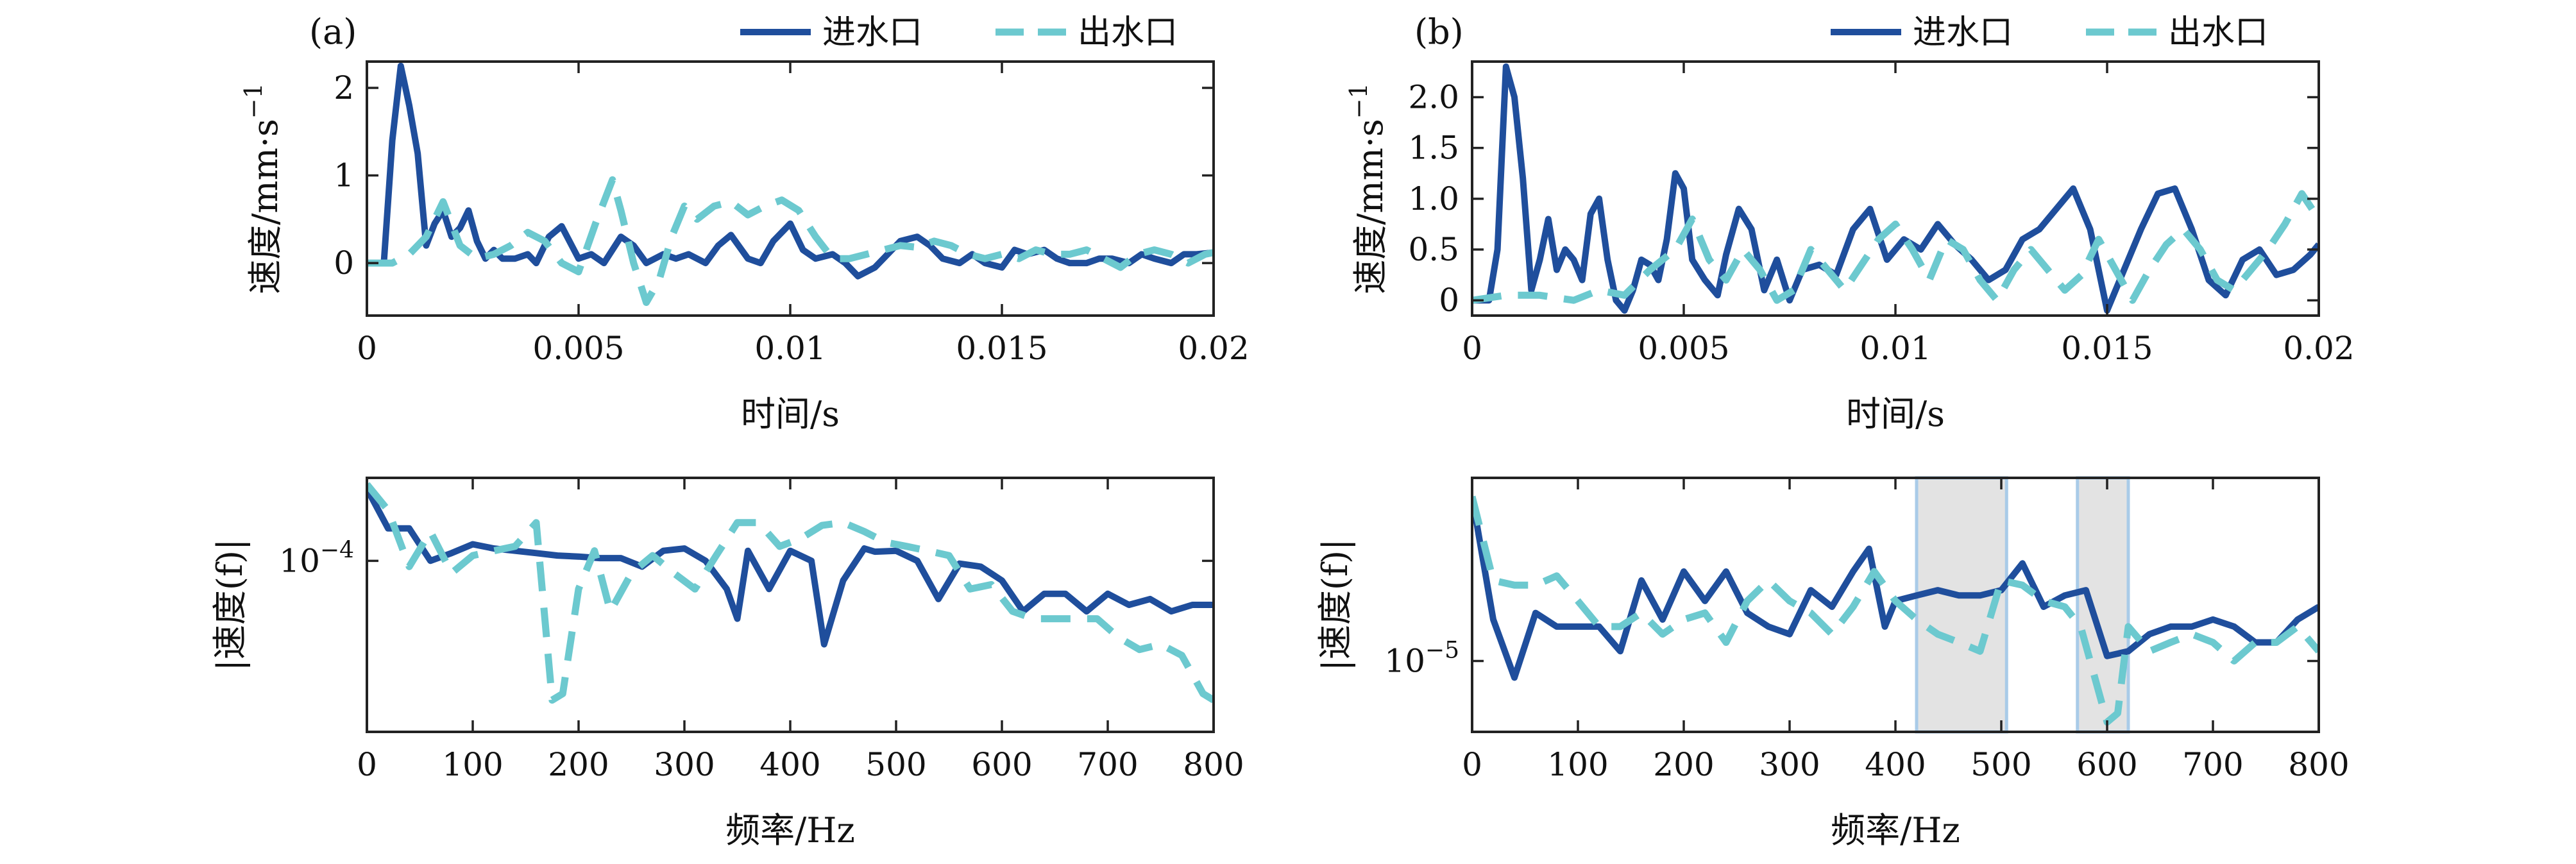 The image size is (2576, 864). Describe the element at coordinates (344, 87) in the screenshot. I see `y-tick-label: 2` at that location.